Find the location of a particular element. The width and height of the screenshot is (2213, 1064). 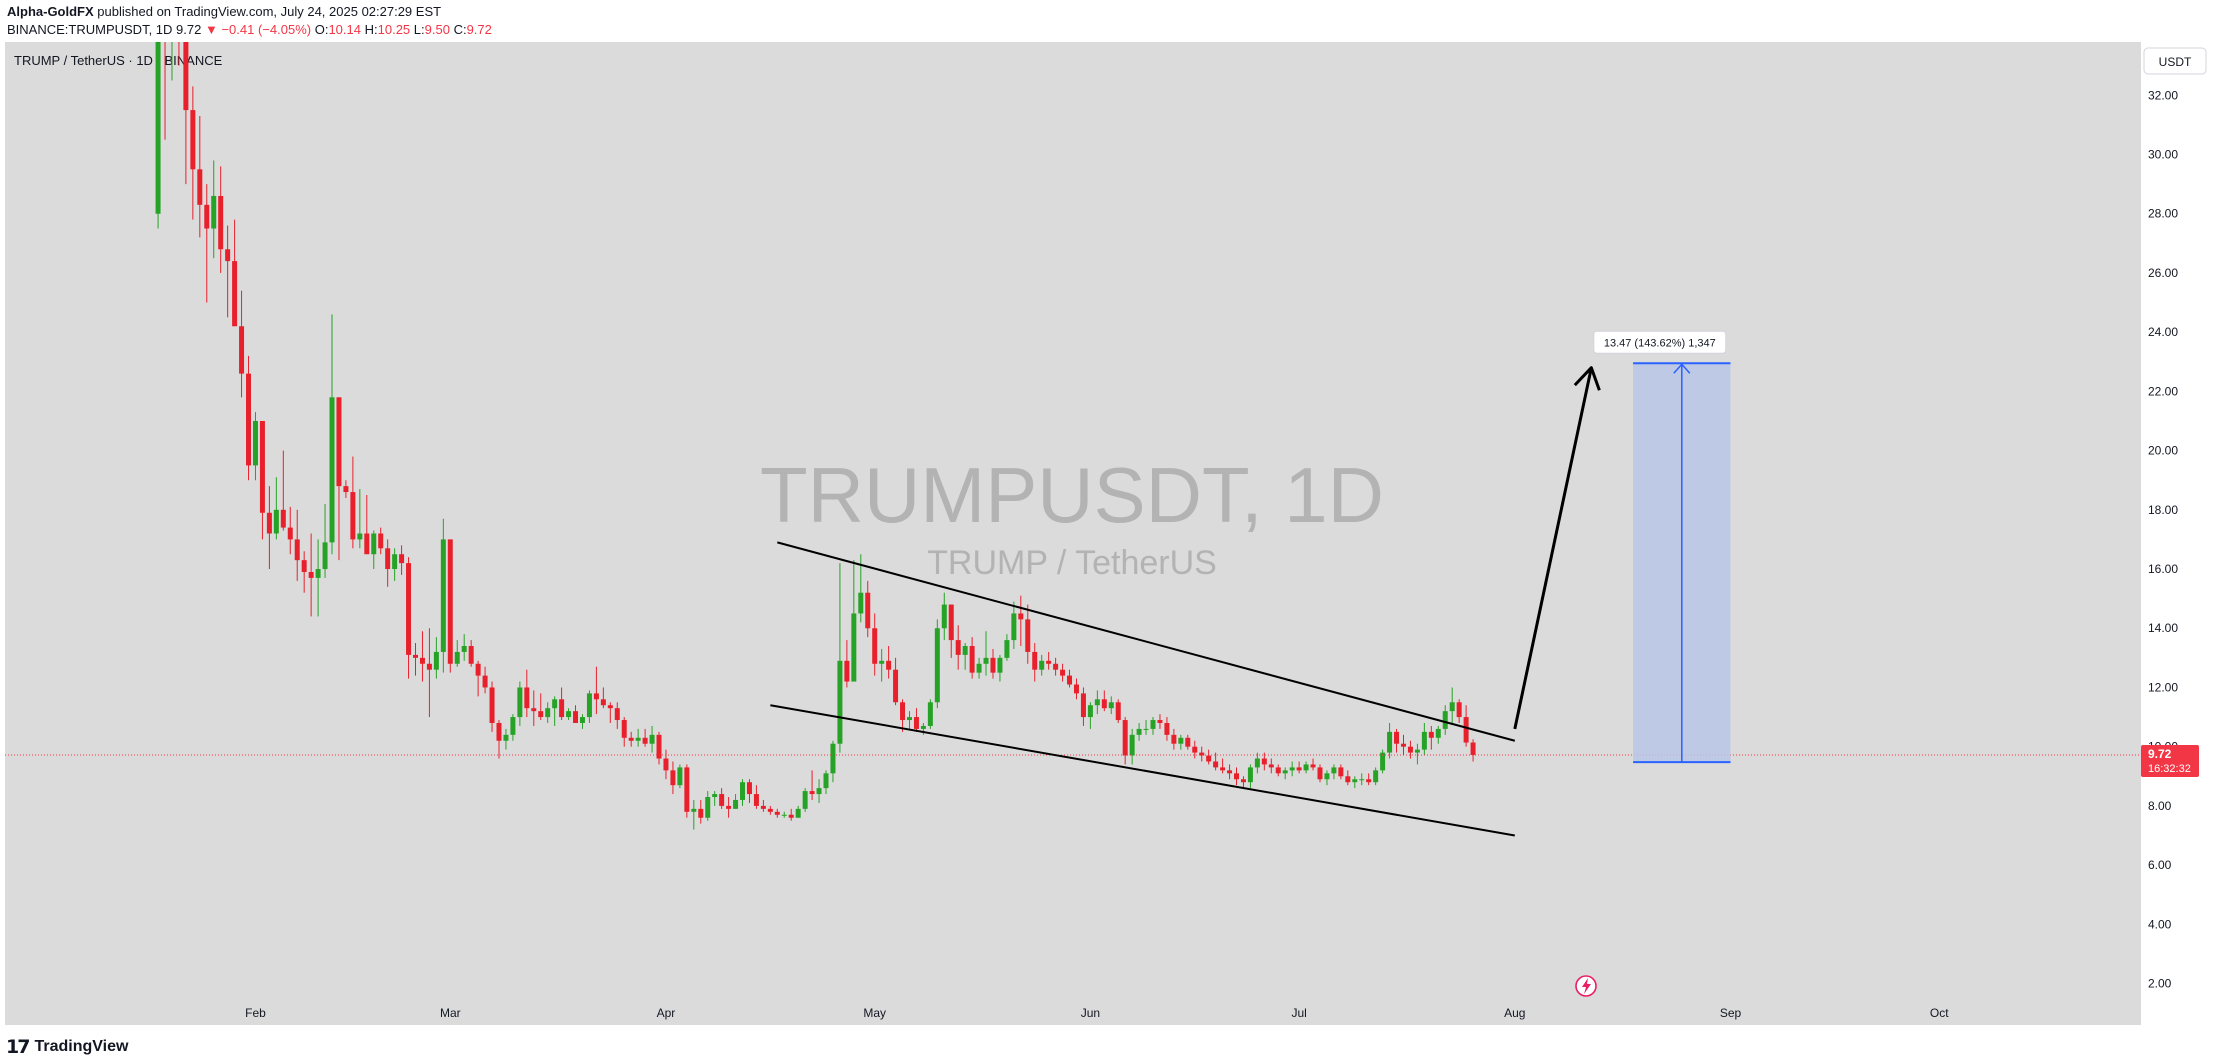

tradingview-logo: 17 TradingView is located at coordinates (67, 1047).